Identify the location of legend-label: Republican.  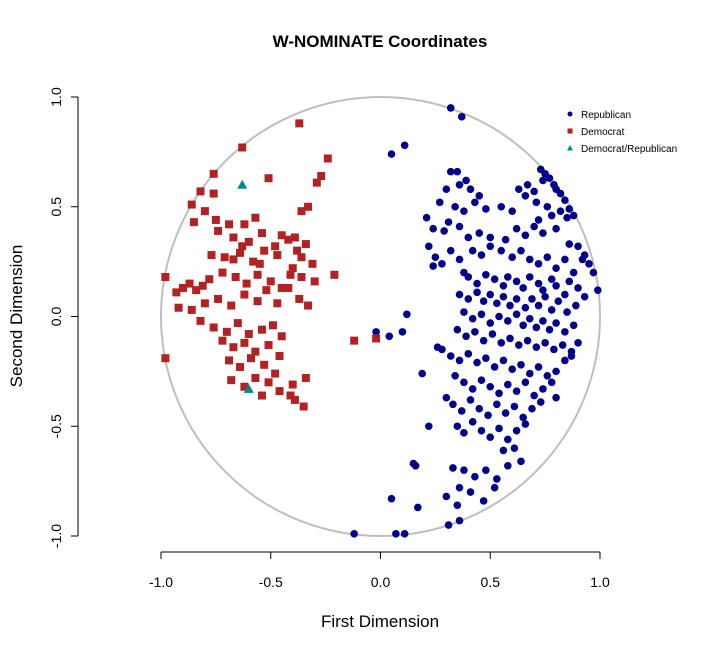
(606, 115).